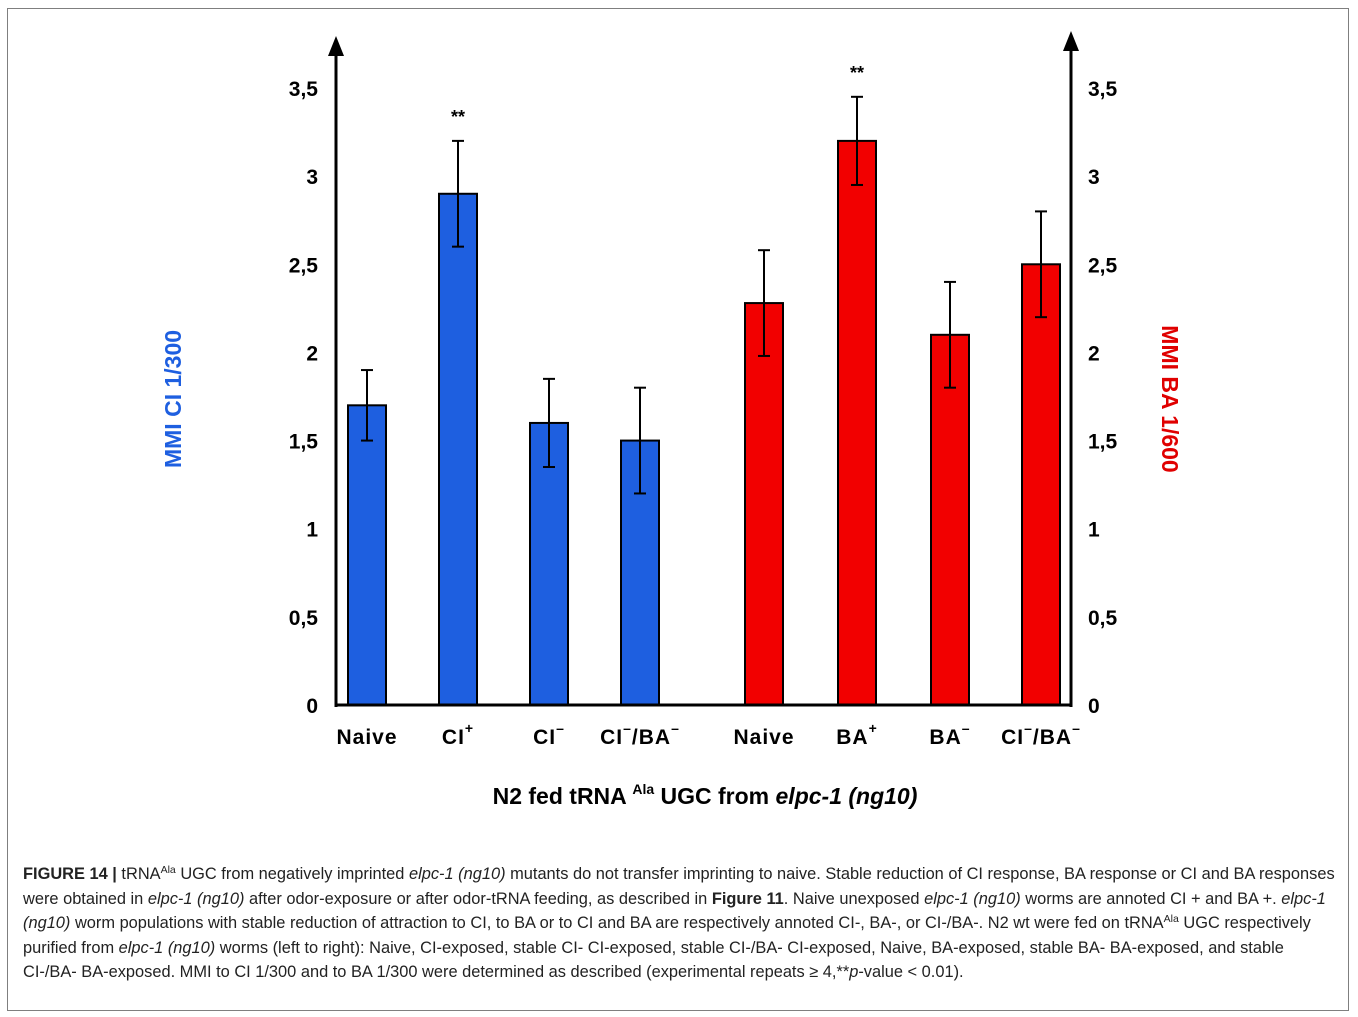  I want to click on right-axis-title: MMI BA 1/600, so click(1170, 398).